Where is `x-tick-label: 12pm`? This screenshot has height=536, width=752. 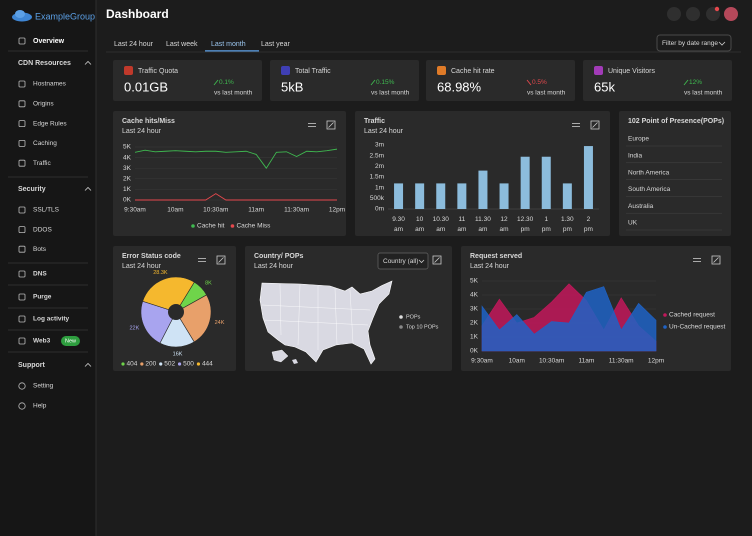
x-tick-label: 12pm is located at coordinates (656, 361).